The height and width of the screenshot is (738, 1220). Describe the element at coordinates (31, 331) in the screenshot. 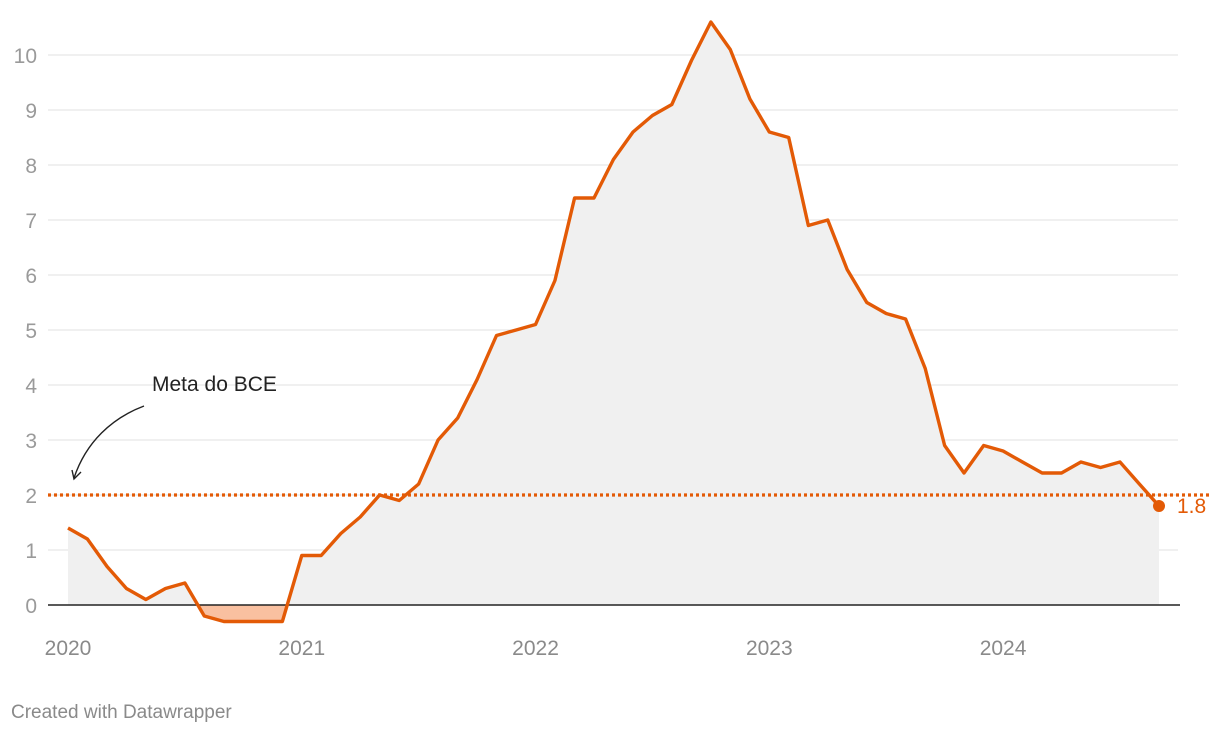

I see `y-tick-label-5: 5` at that location.